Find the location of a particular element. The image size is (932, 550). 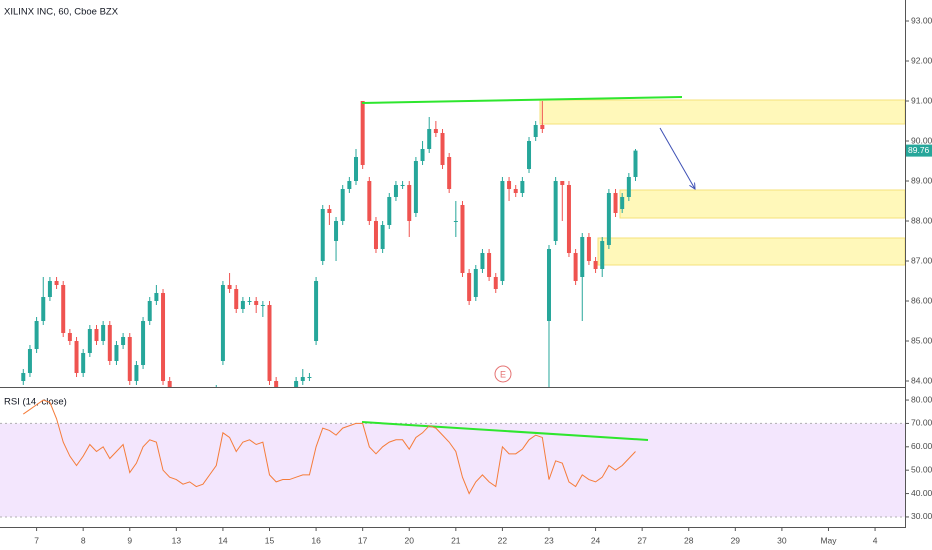

x-tick-label: 28 is located at coordinates (689, 540).